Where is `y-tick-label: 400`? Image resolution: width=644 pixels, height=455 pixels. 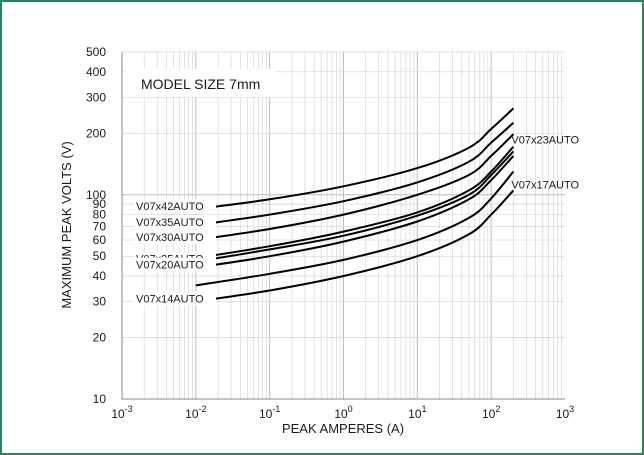
y-tick-label: 400 is located at coordinates (96, 72).